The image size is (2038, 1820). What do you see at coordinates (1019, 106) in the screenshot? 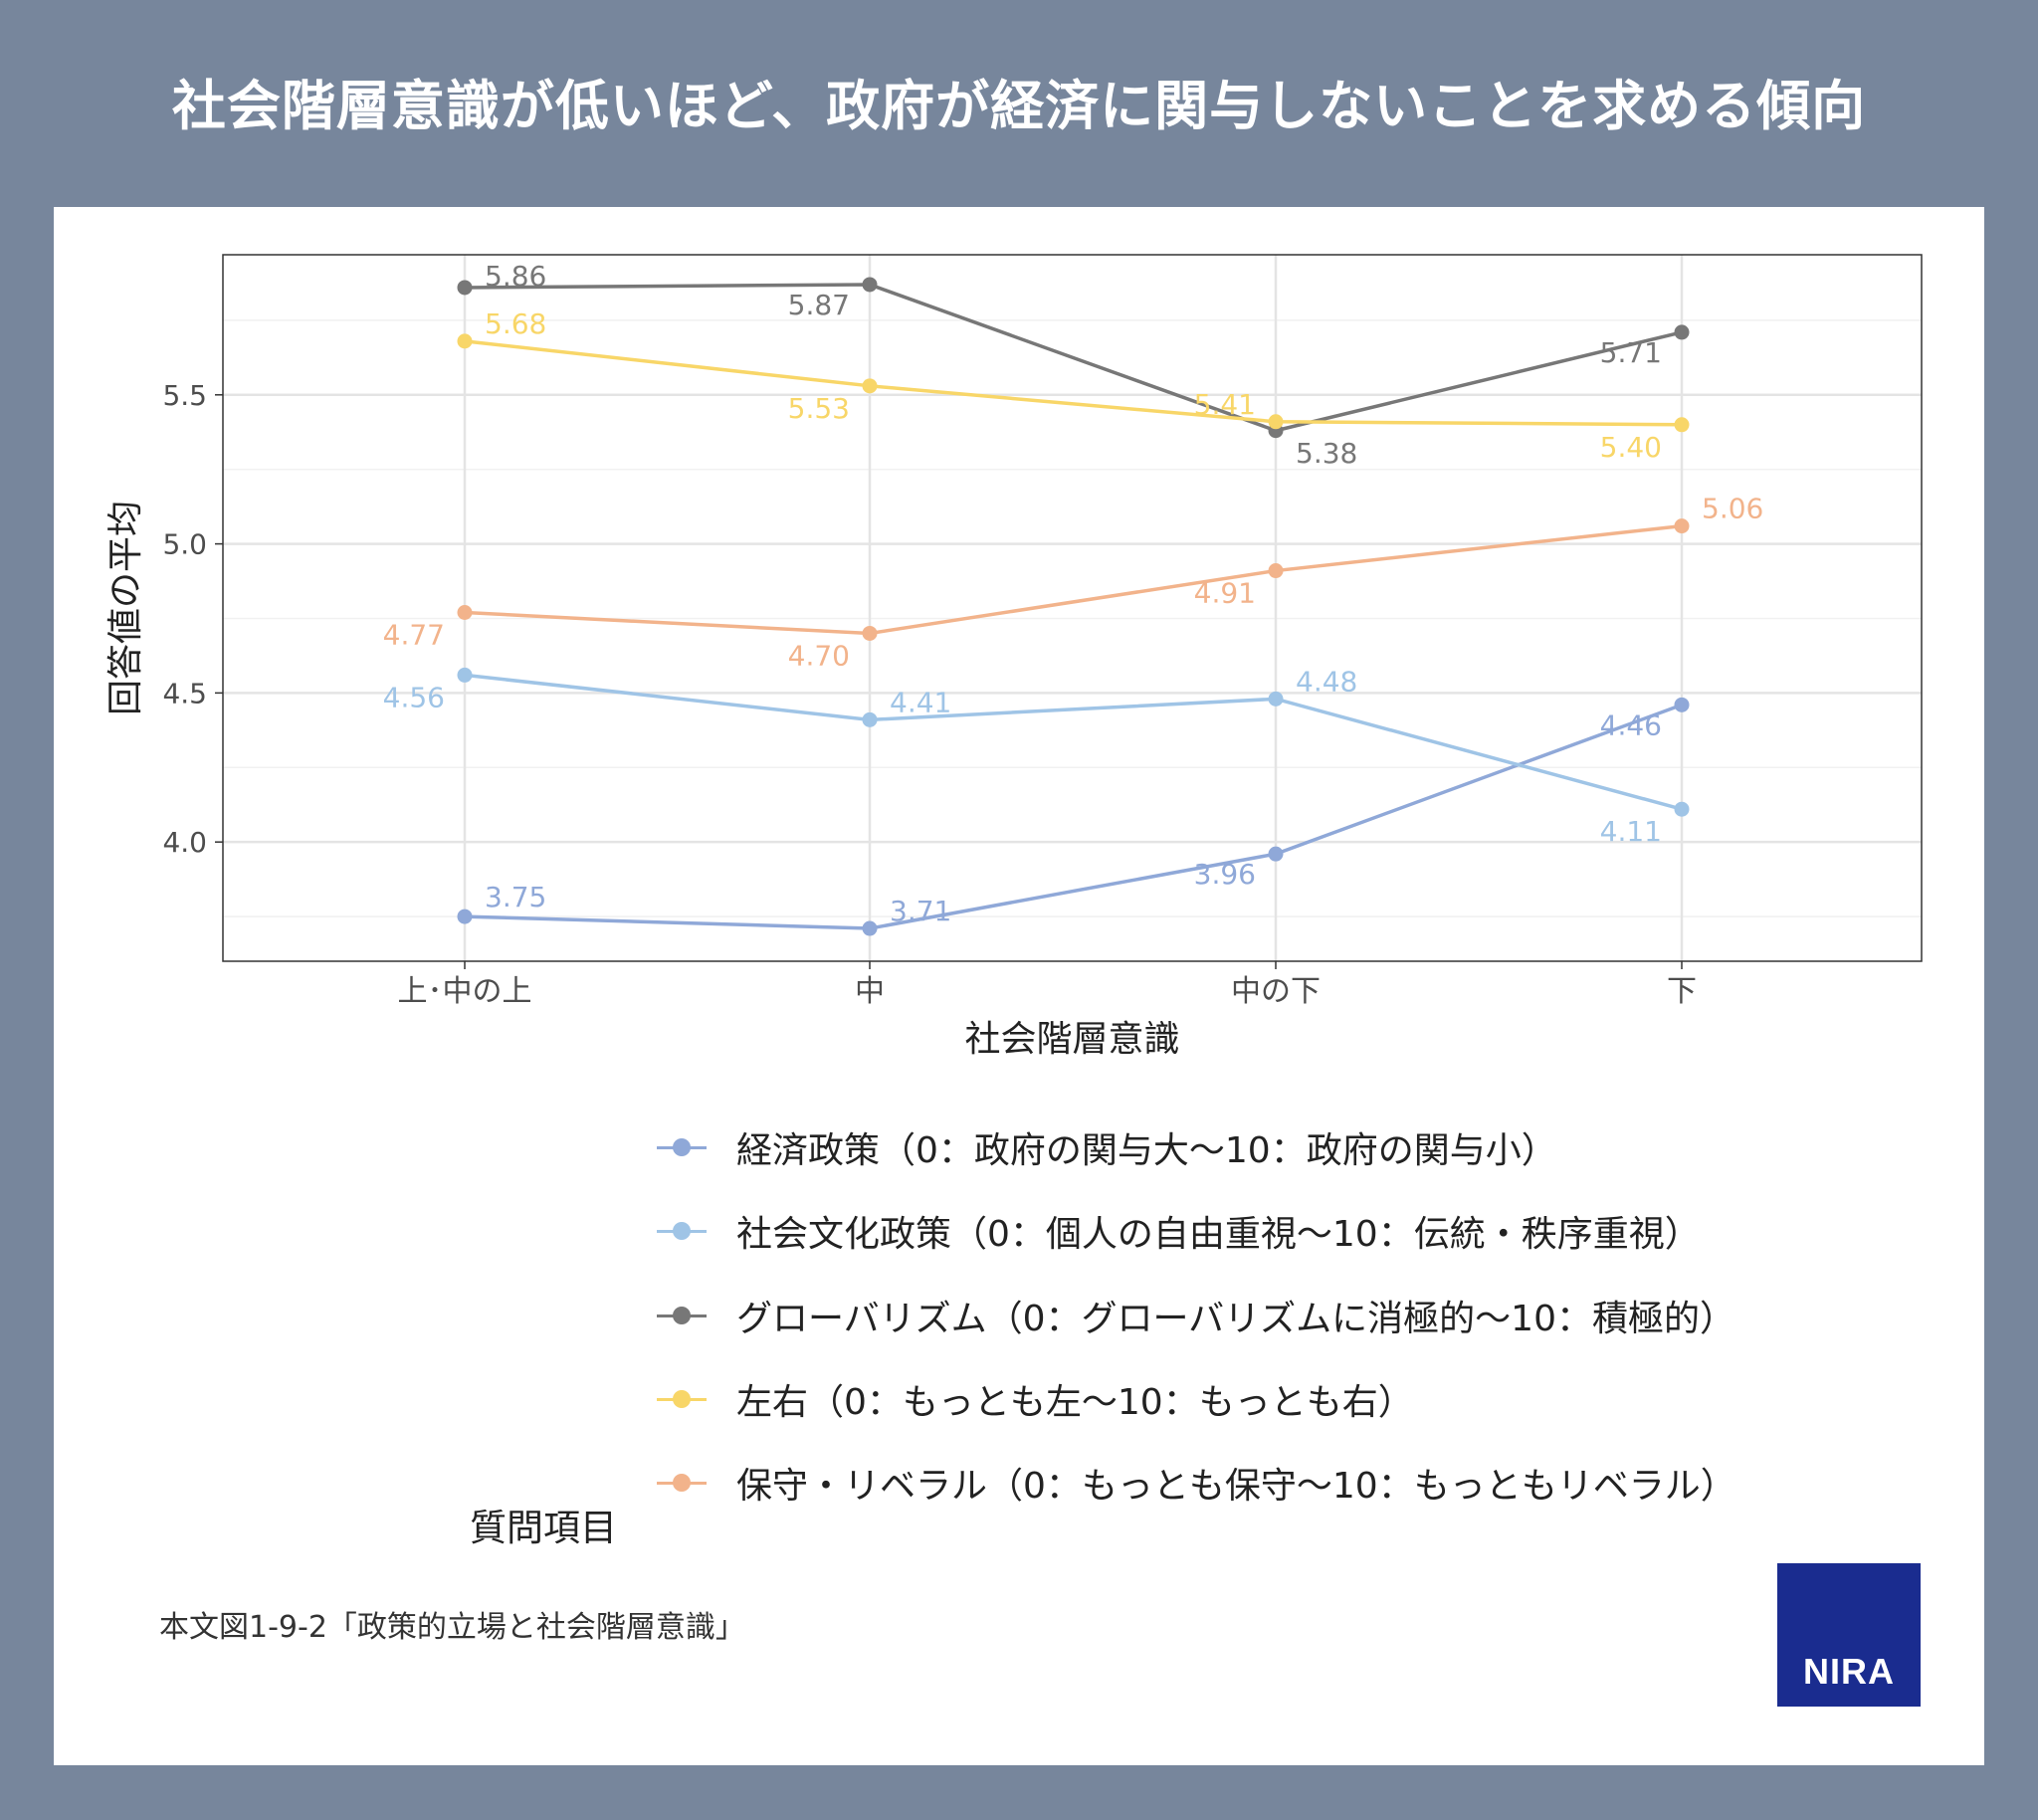
I see `page-title: 社会階層意識が低いほど、政府が経済に関与しないことを求める傾向` at bounding box center [1019, 106].